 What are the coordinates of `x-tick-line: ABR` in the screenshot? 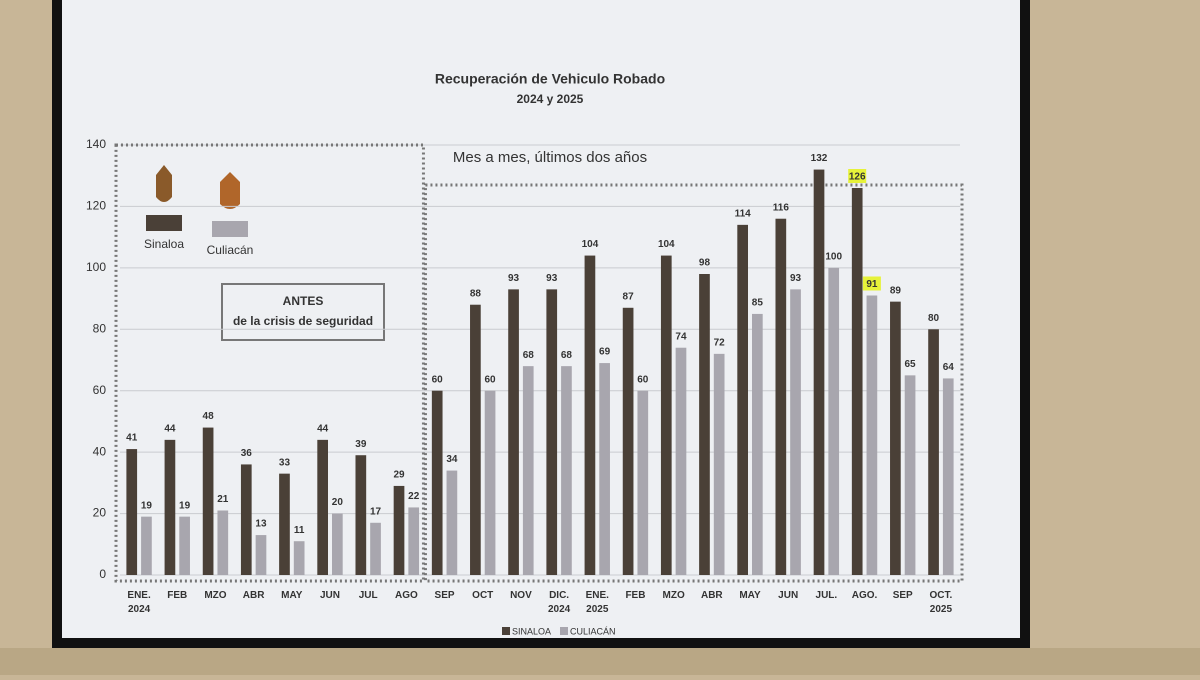 It's located at (254, 595).